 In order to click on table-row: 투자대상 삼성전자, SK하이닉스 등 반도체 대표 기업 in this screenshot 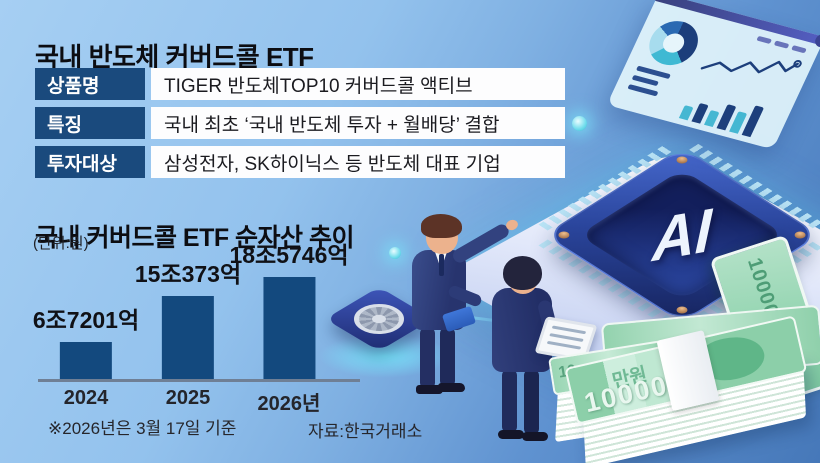, I will do `click(300, 162)`.